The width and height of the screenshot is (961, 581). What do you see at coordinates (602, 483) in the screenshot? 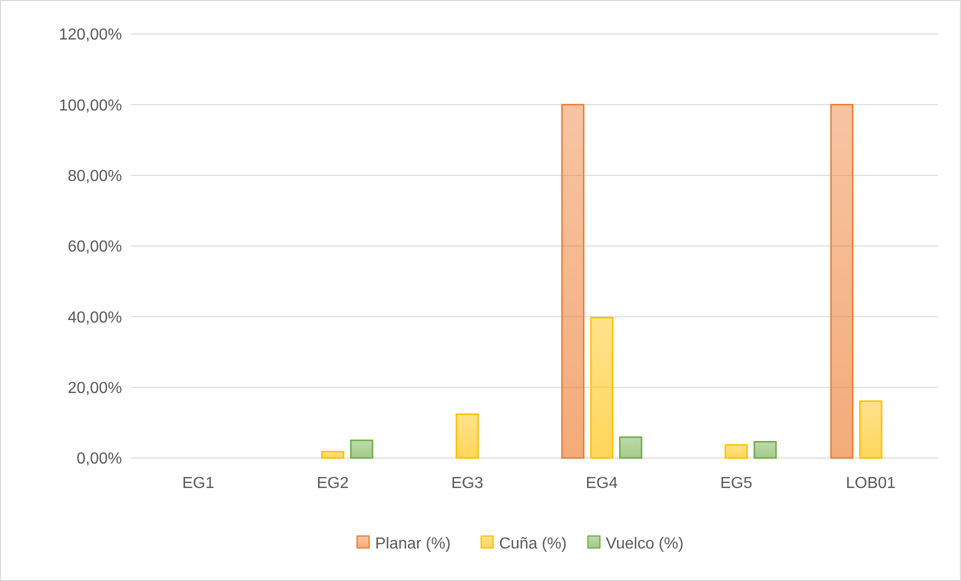
I see `x-tick-label: EG4` at bounding box center [602, 483].